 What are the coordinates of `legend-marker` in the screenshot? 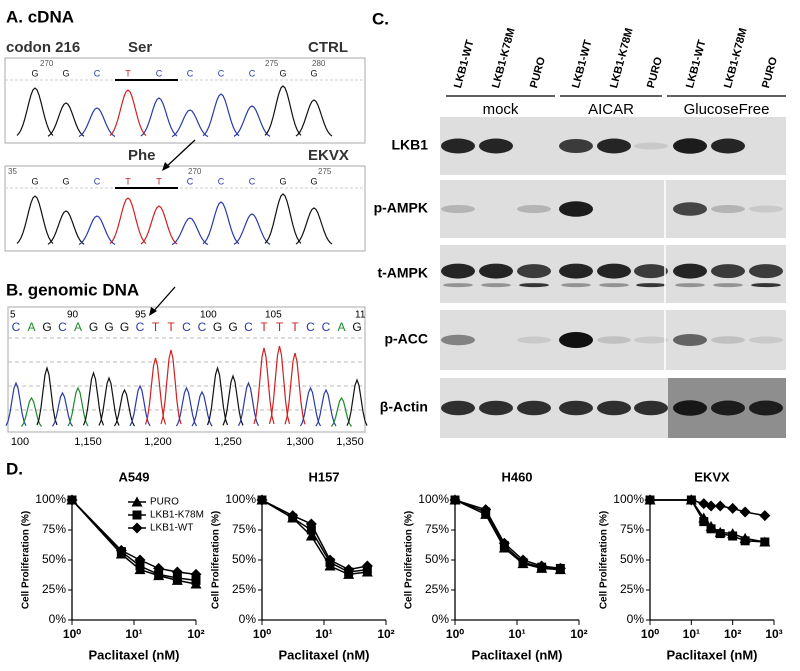 It's located at (137, 515).